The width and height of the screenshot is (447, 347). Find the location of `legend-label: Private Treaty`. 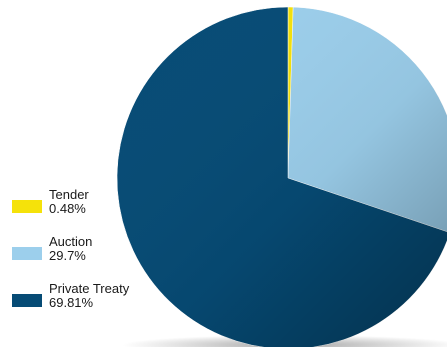

legend-label: Private Treaty is located at coordinates (89, 288).